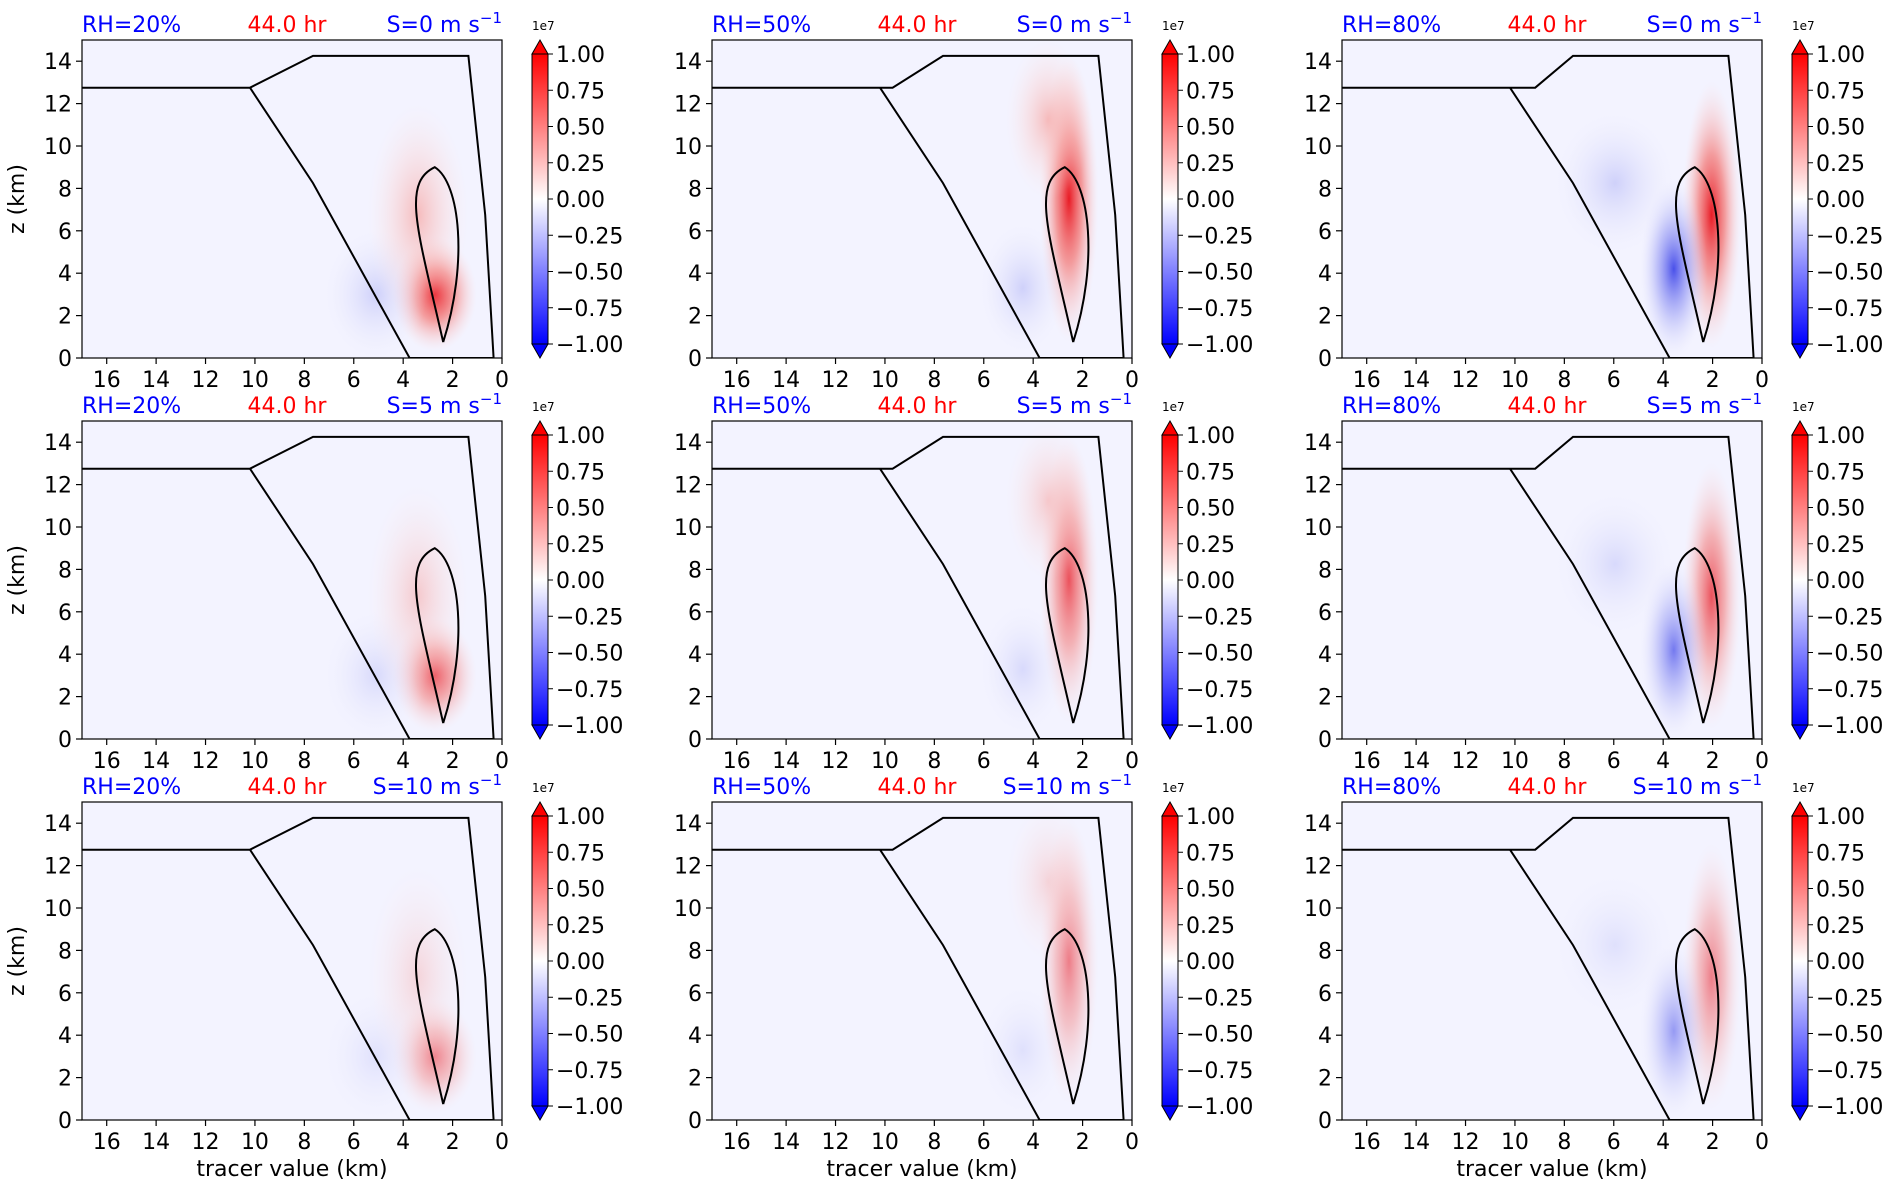  What do you see at coordinates (580, 853) in the screenshot?
I see `colorbar-tick-label: 0.75` at bounding box center [580, 853].